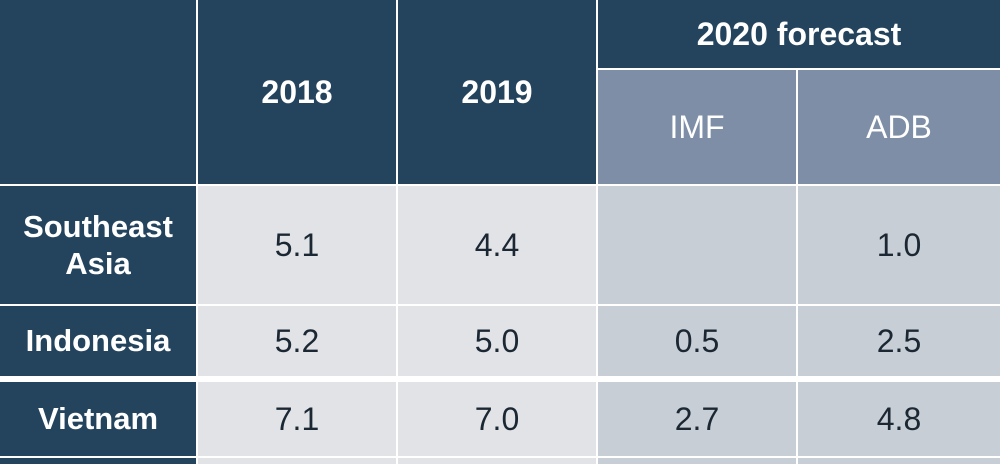 The width and height of the screenshot is (1000, 464). I want to click on header-imf: IMF, so click(697, 127).